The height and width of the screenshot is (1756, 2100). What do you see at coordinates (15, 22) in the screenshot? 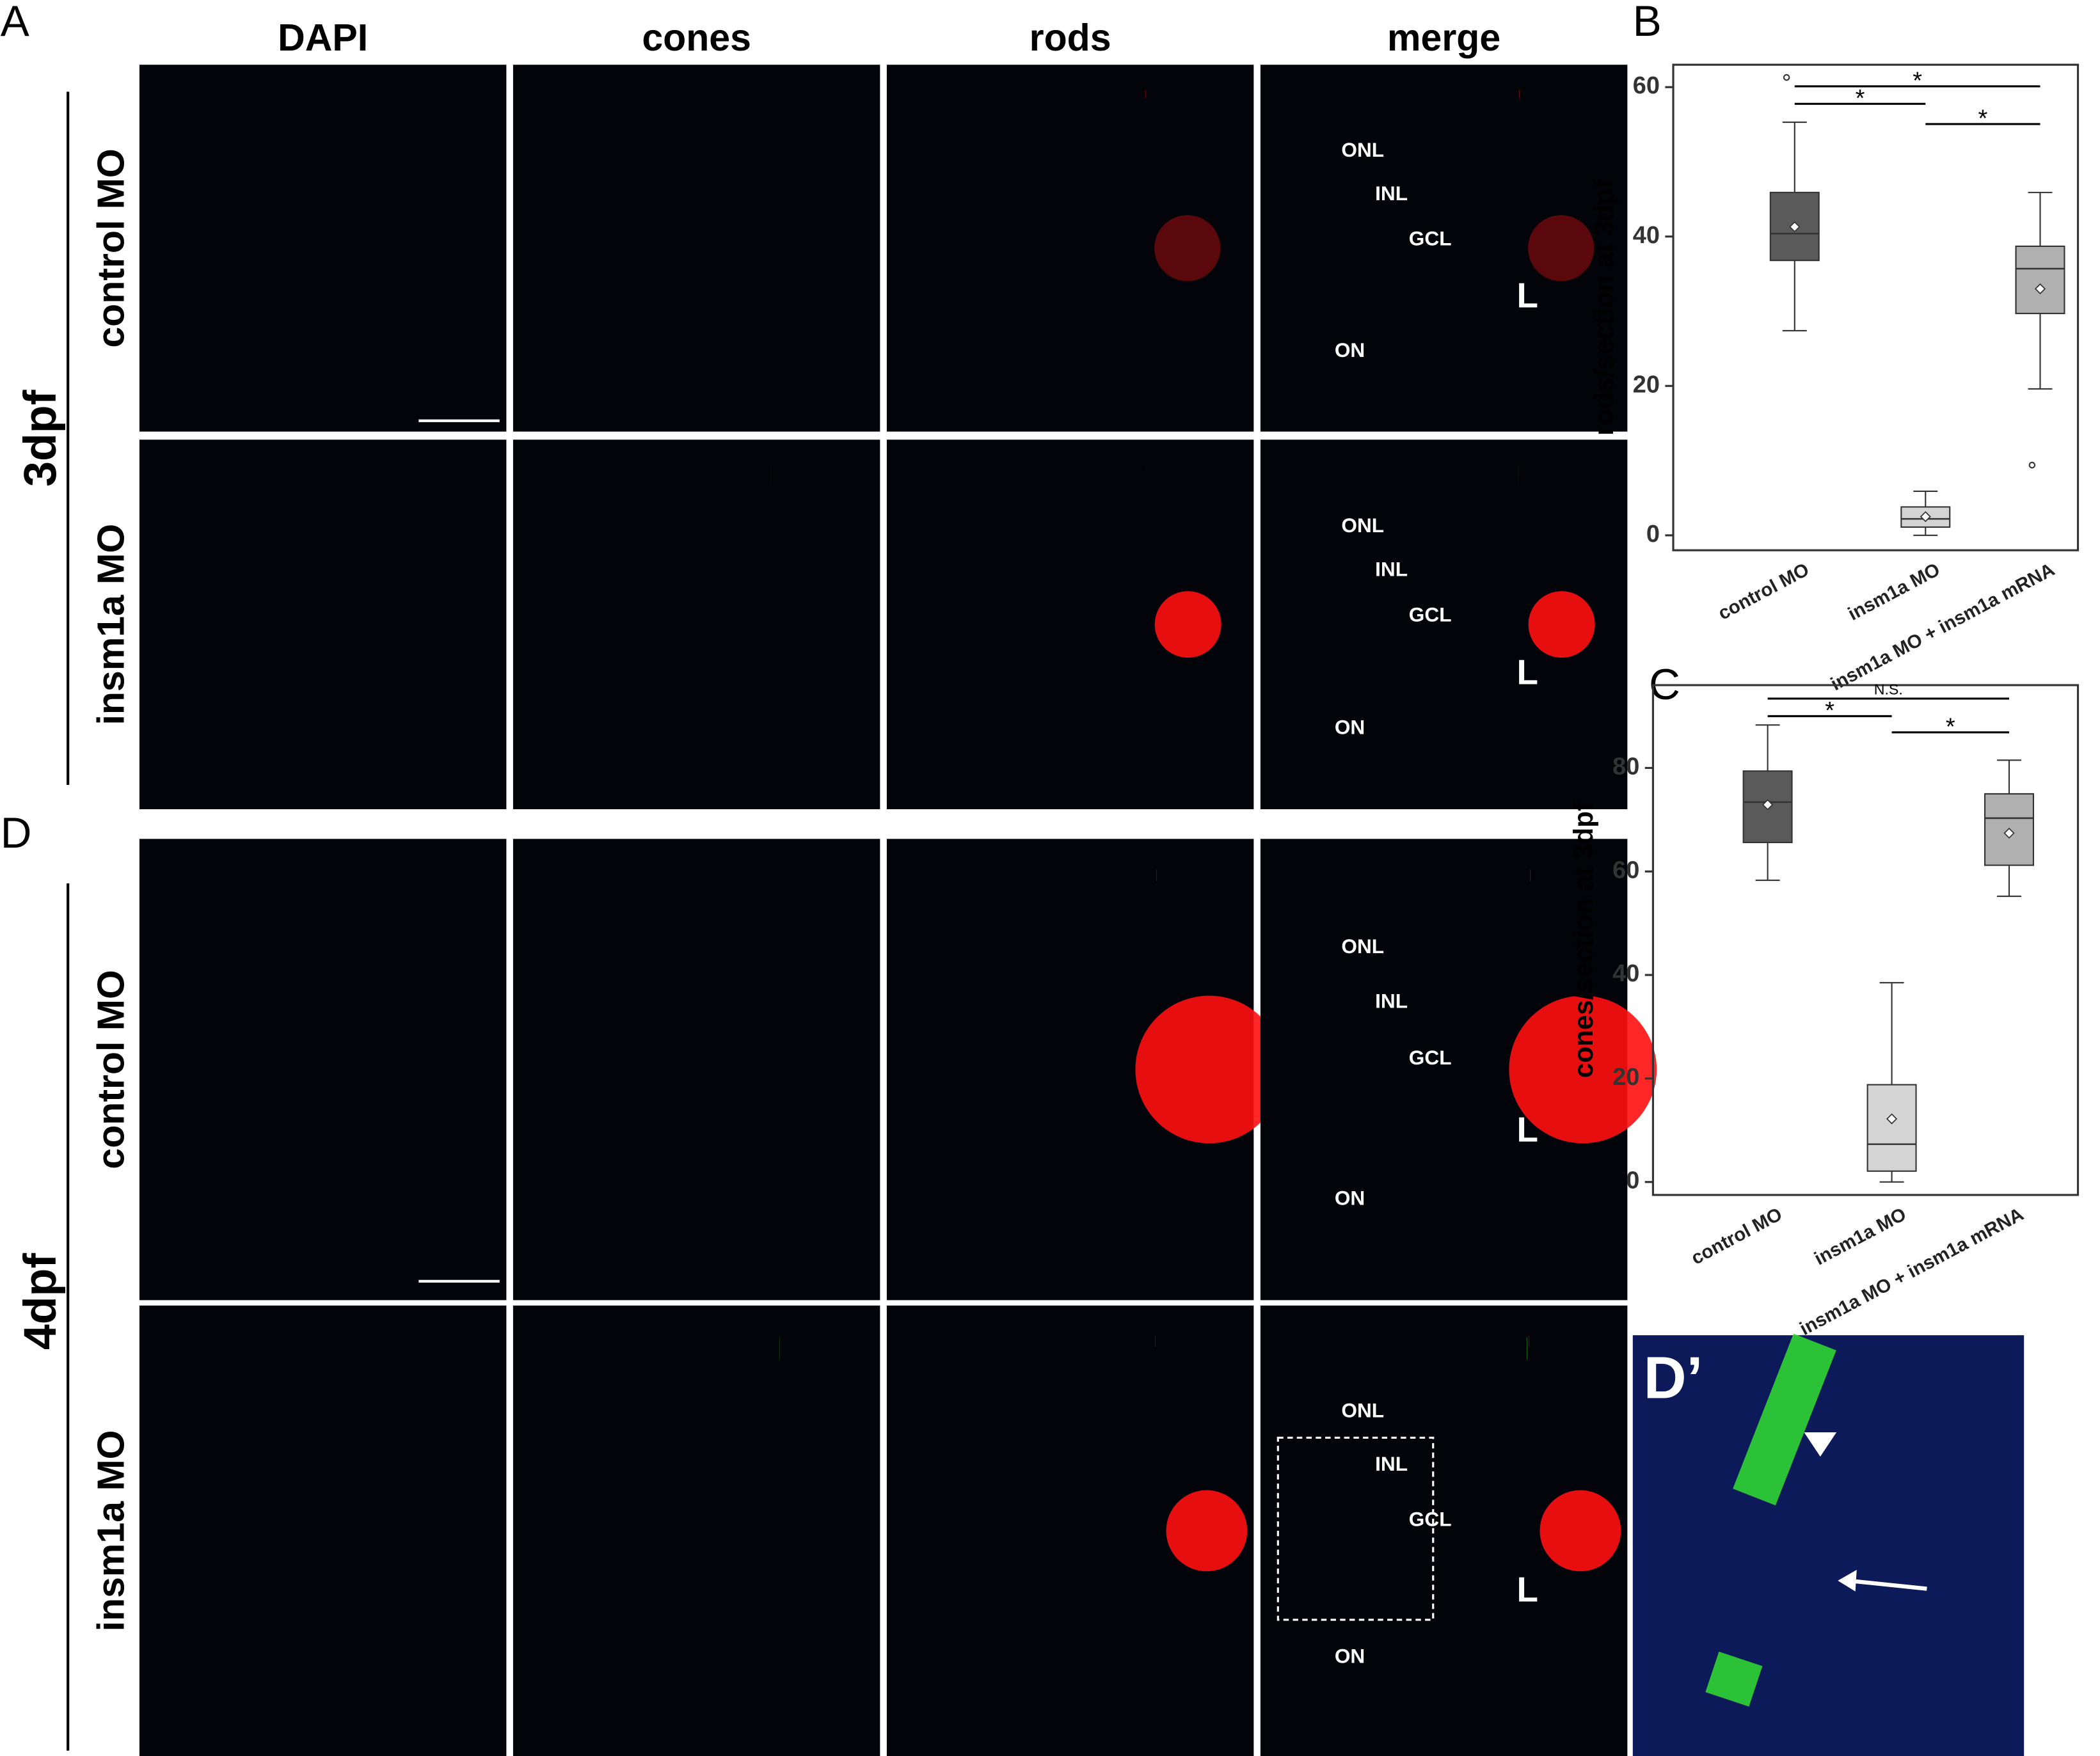
I see `panel-letter: A` at bounding box center [15, 22].